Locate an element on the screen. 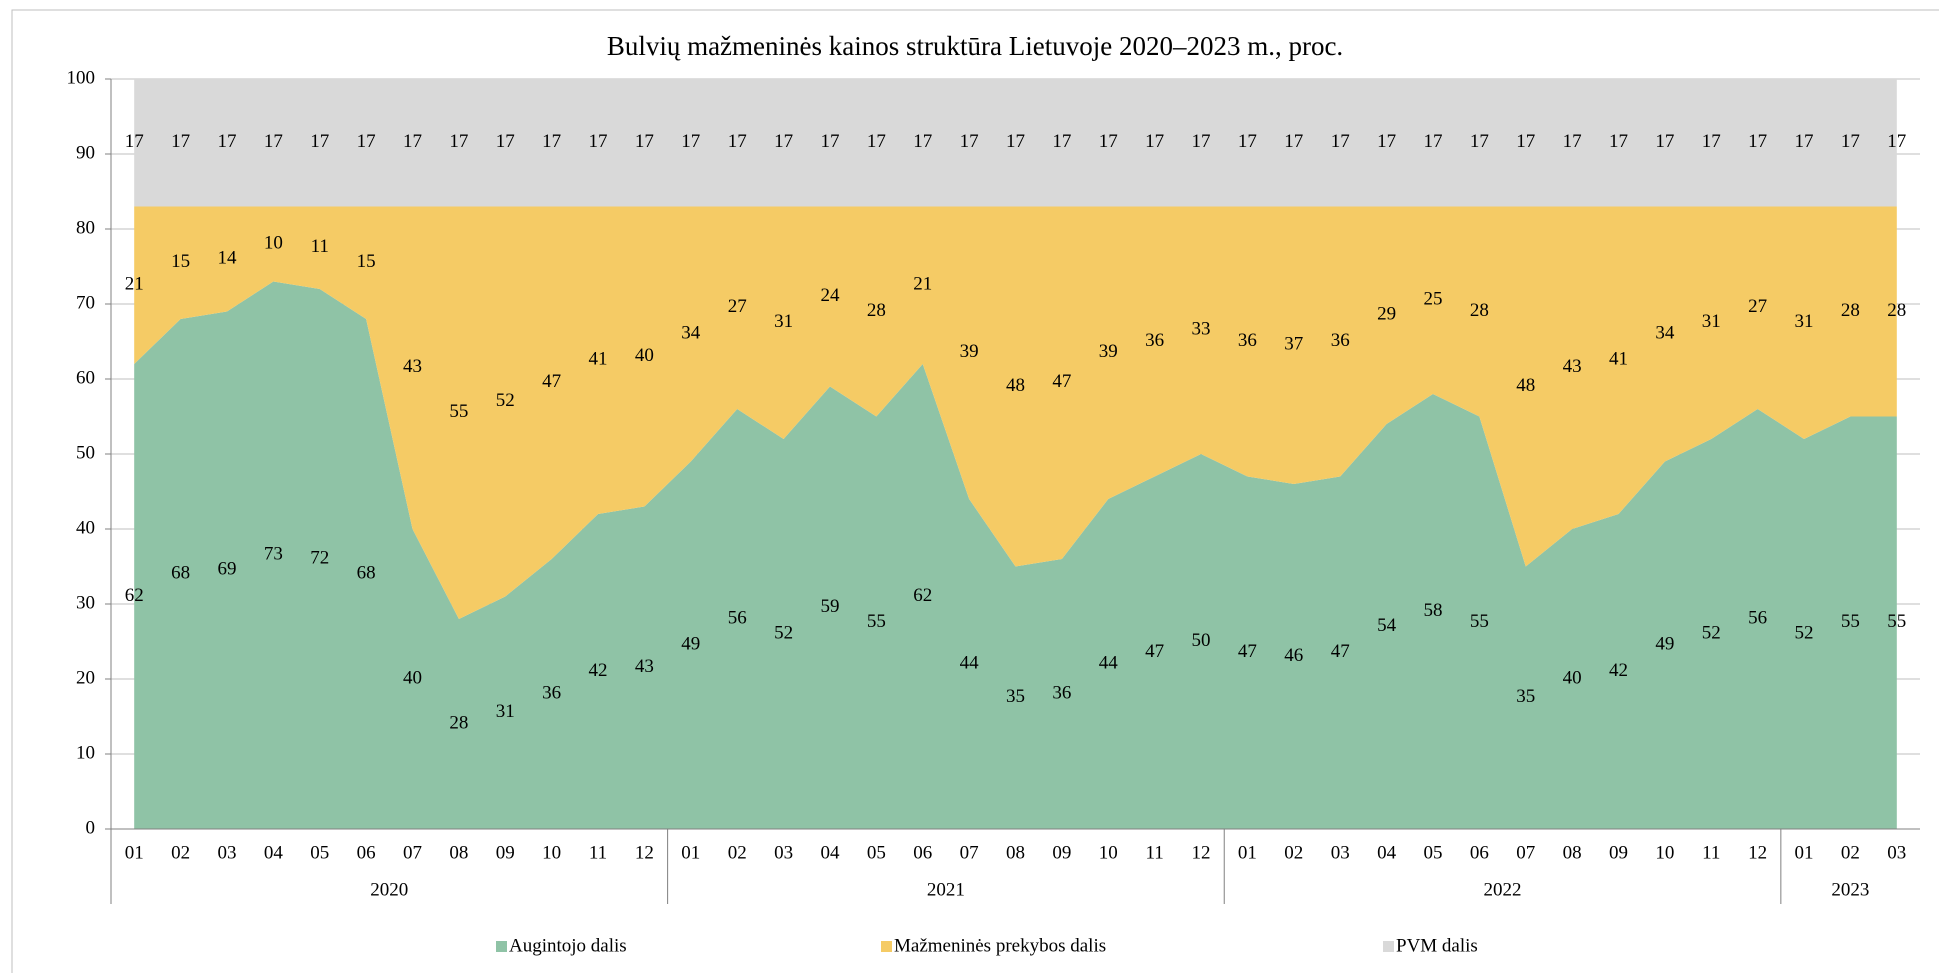 This screenshot has width=1939, height=973. data-label: 35 is located at coordinates (1525, 696).